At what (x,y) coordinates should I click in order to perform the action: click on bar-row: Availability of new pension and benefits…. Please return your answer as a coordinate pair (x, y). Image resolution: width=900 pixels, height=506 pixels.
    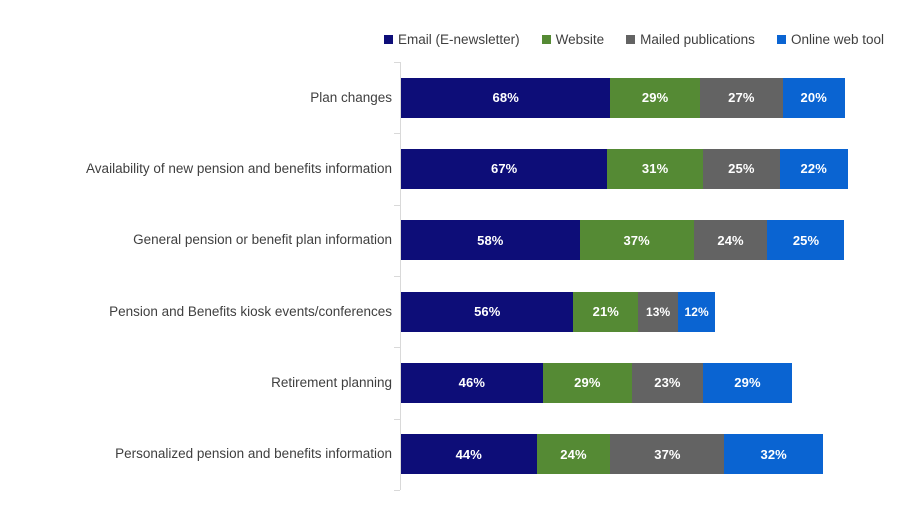
    Looking at the image, I should click on (450, 168).